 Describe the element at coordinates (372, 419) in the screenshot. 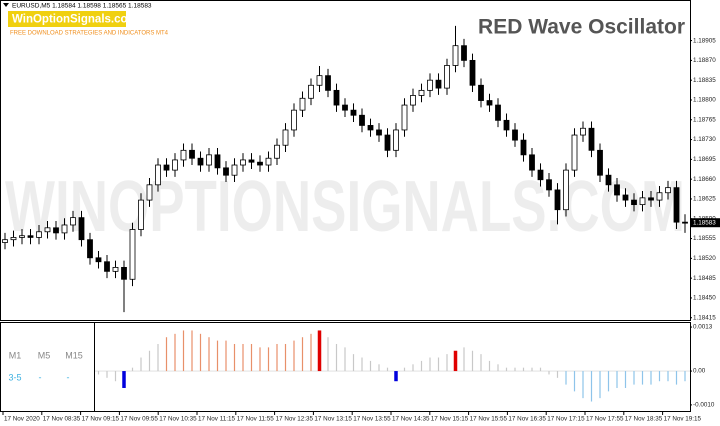

I see `x-tick-label: 17 Nov 13:55` at that location.